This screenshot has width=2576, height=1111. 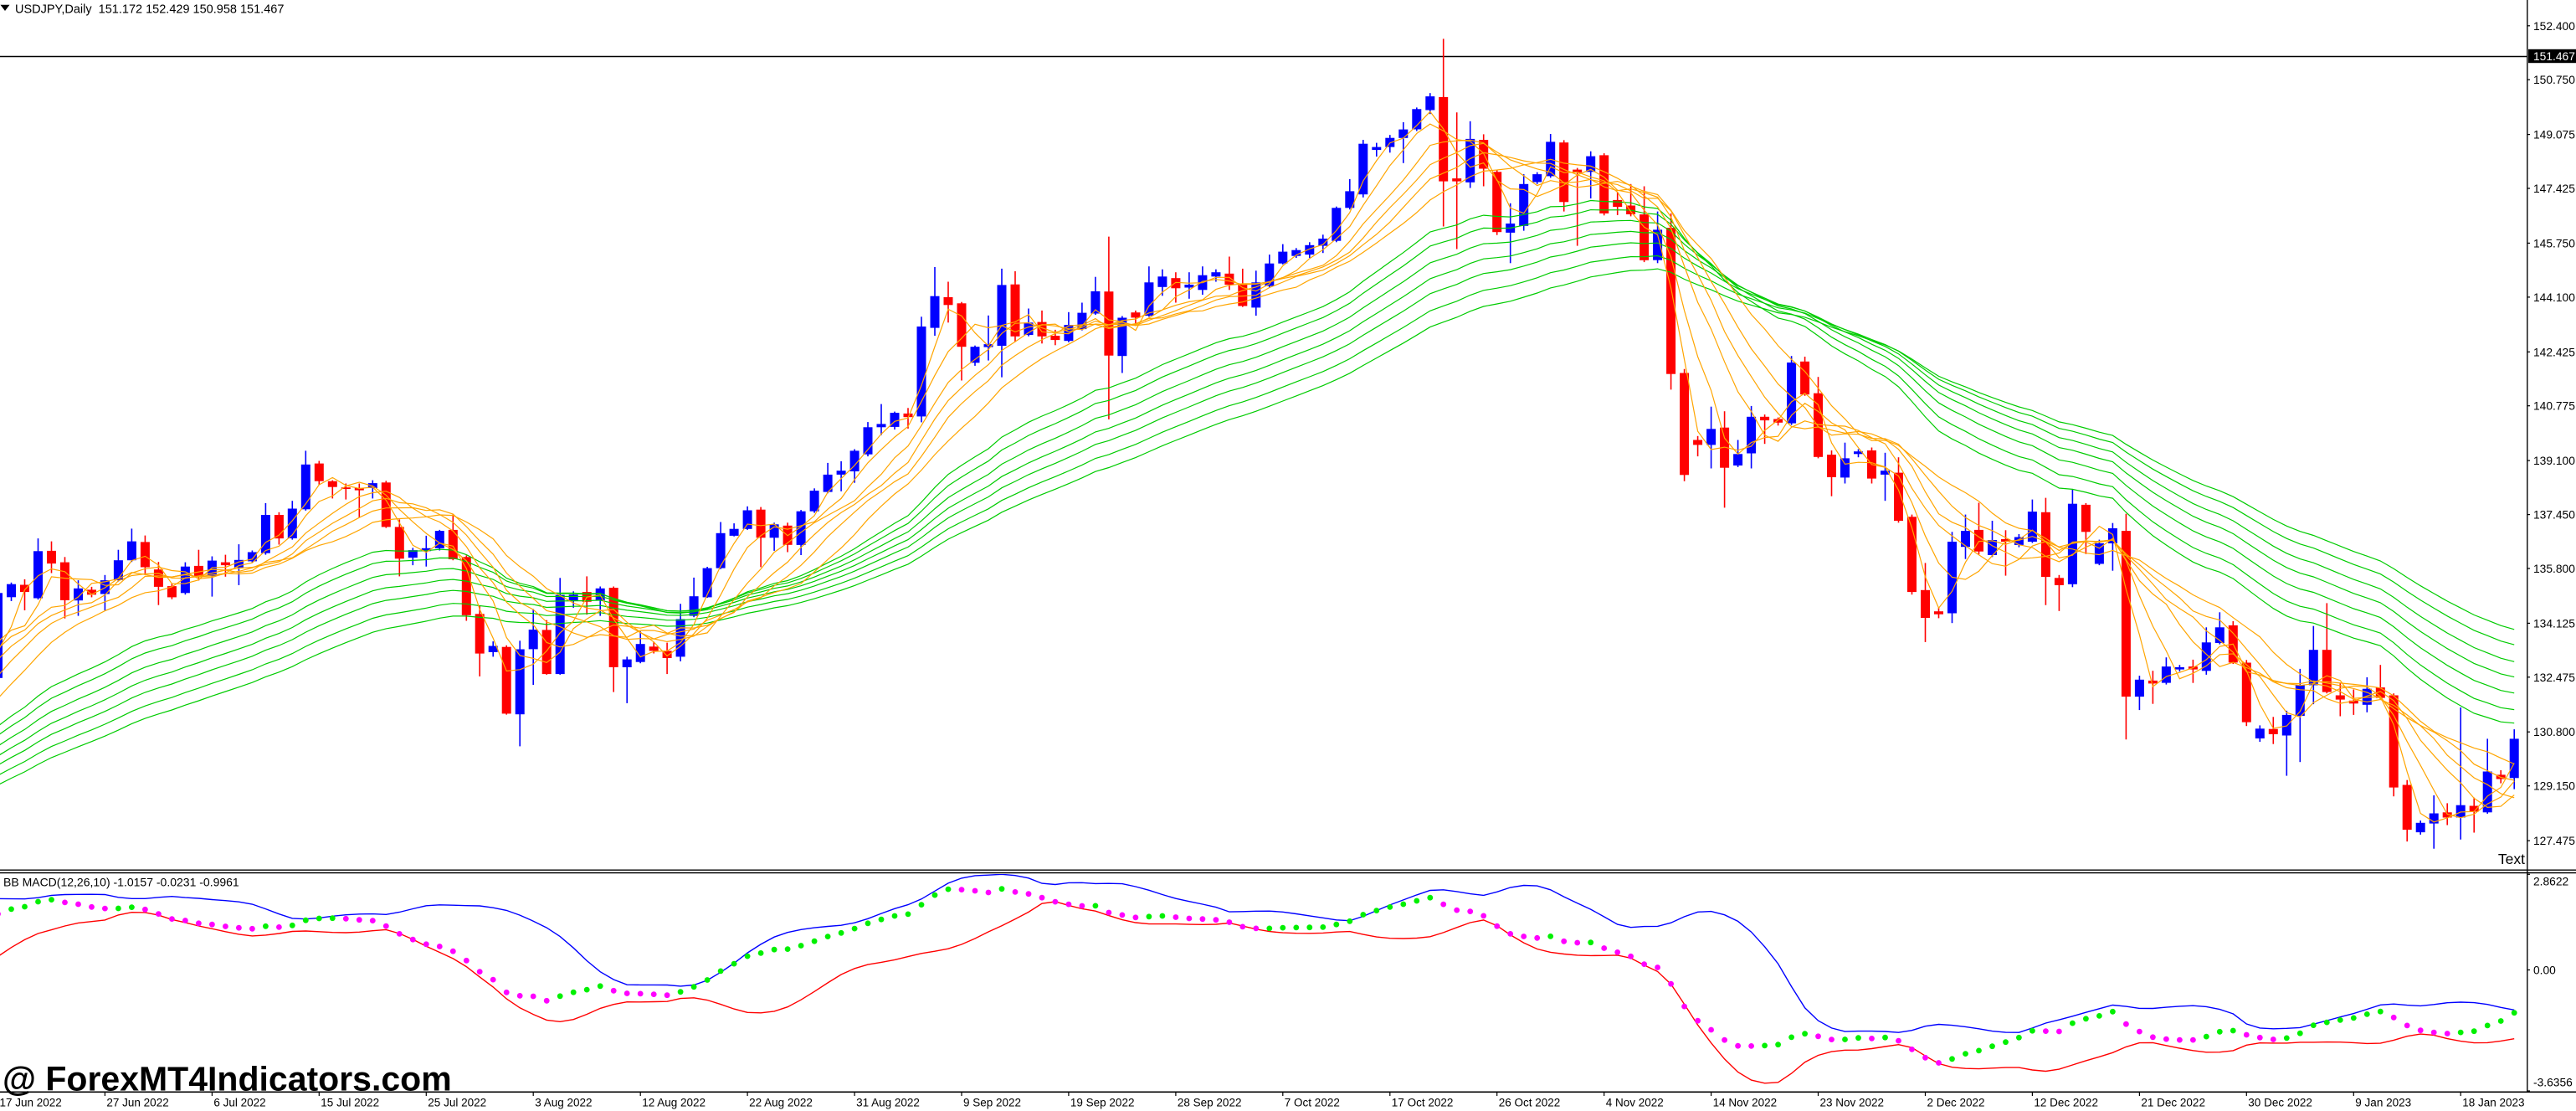 I want to click on svg-text: 27 Jun 2022, so click(x=137, y=1103).